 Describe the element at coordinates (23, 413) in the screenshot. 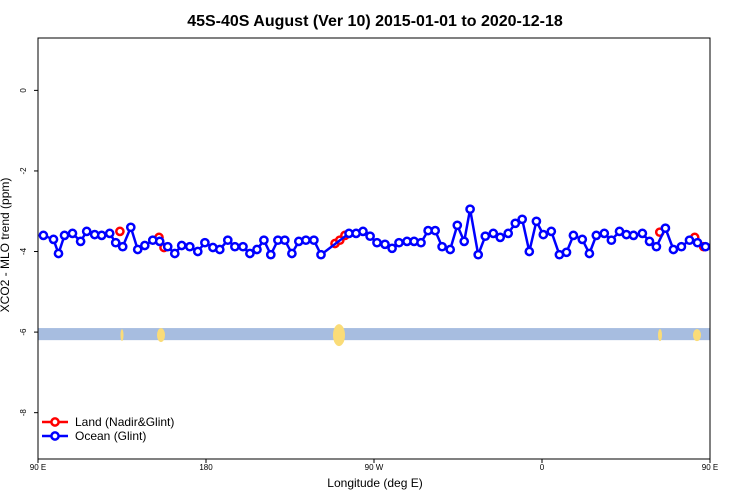

I see `y-tick-label: -8` at that location.